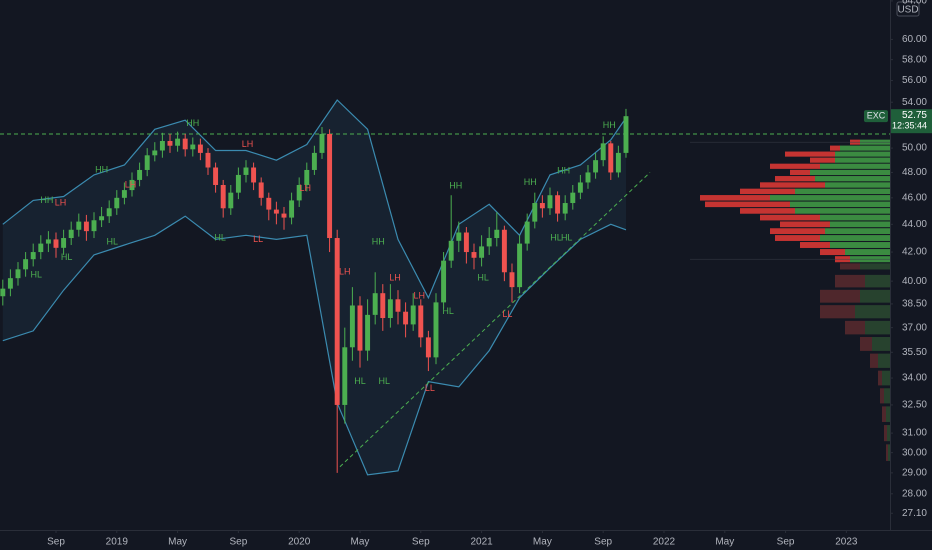  Describe the element at coordinates (846, 542) in the screenshot. I see `x-tick-label: 2023` at that location.